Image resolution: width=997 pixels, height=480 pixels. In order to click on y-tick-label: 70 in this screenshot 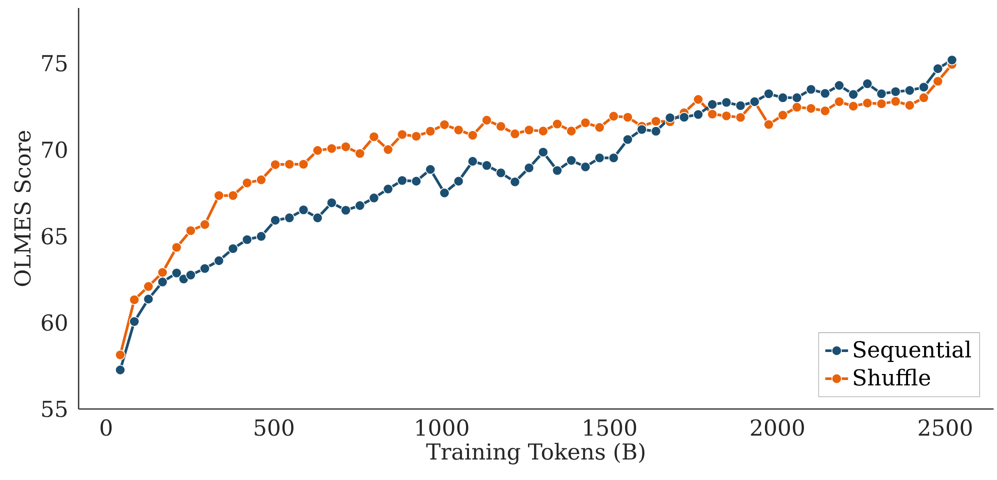, I will do `click(54, 149)`.